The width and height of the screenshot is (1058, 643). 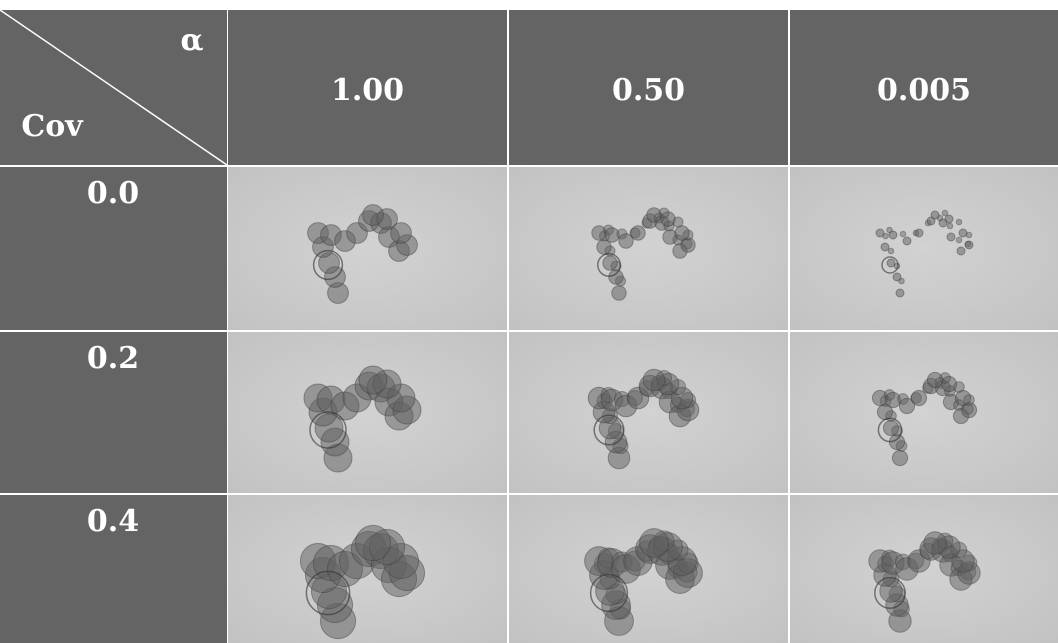 What do you see at coordinates (113, 193) in the screenshot?
I see `row-header: 0.0` at bounding box center [113, 193].